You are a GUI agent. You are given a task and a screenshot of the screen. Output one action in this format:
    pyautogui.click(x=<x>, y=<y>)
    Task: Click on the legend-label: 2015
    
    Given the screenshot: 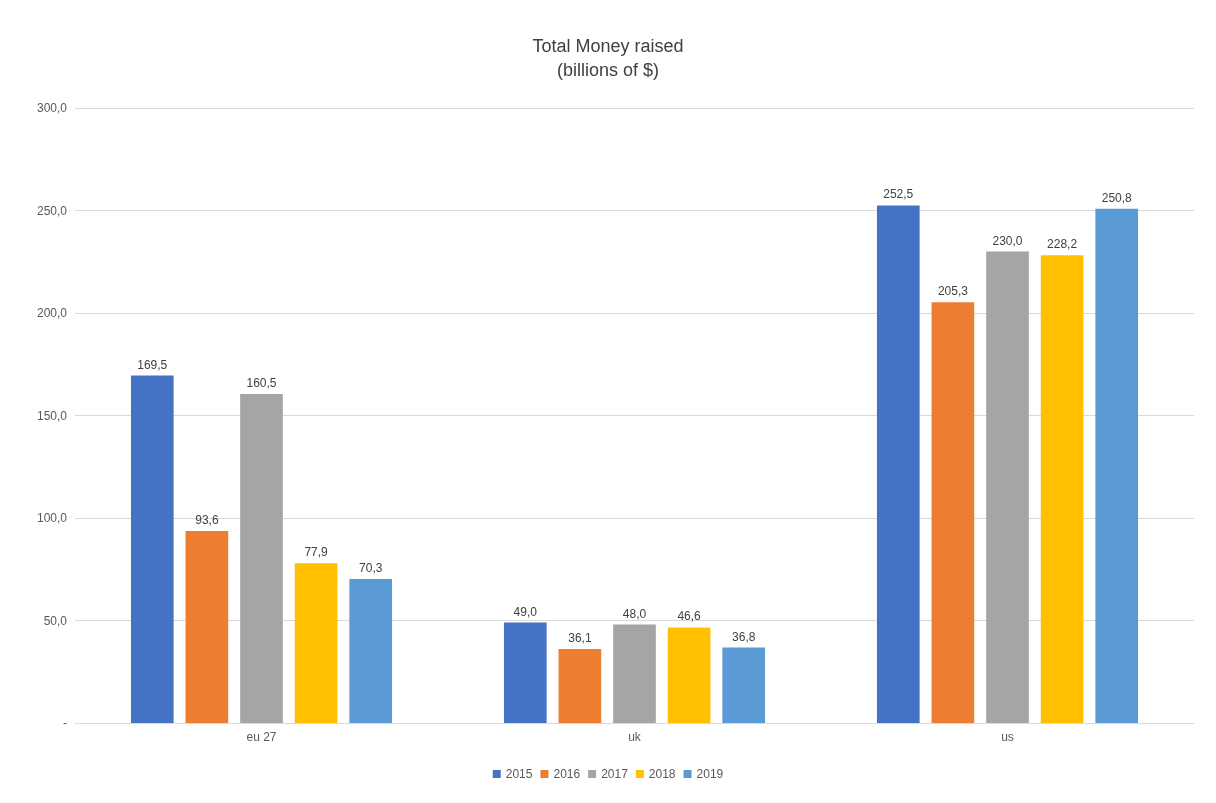 What is the action you would take?
    pyautogui.click(x=519, y=774)
    